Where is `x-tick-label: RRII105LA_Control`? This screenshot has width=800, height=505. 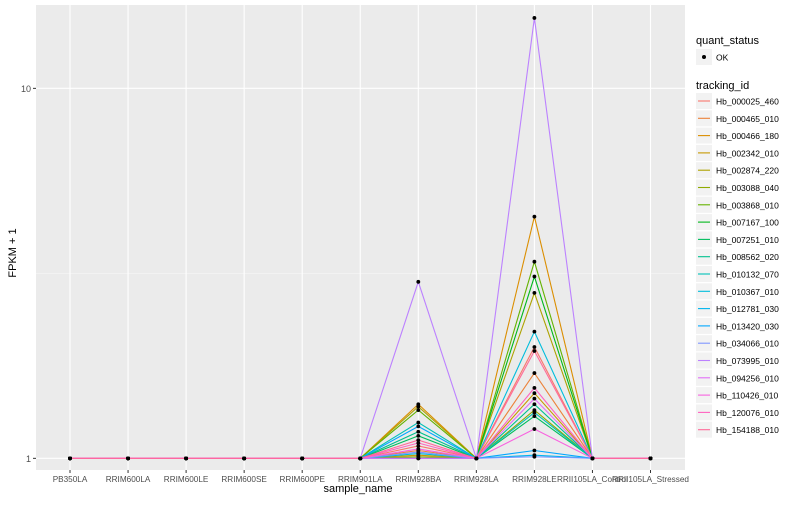
x-tick-label: RRII105LA_Control is located at coordinates (592, 479).